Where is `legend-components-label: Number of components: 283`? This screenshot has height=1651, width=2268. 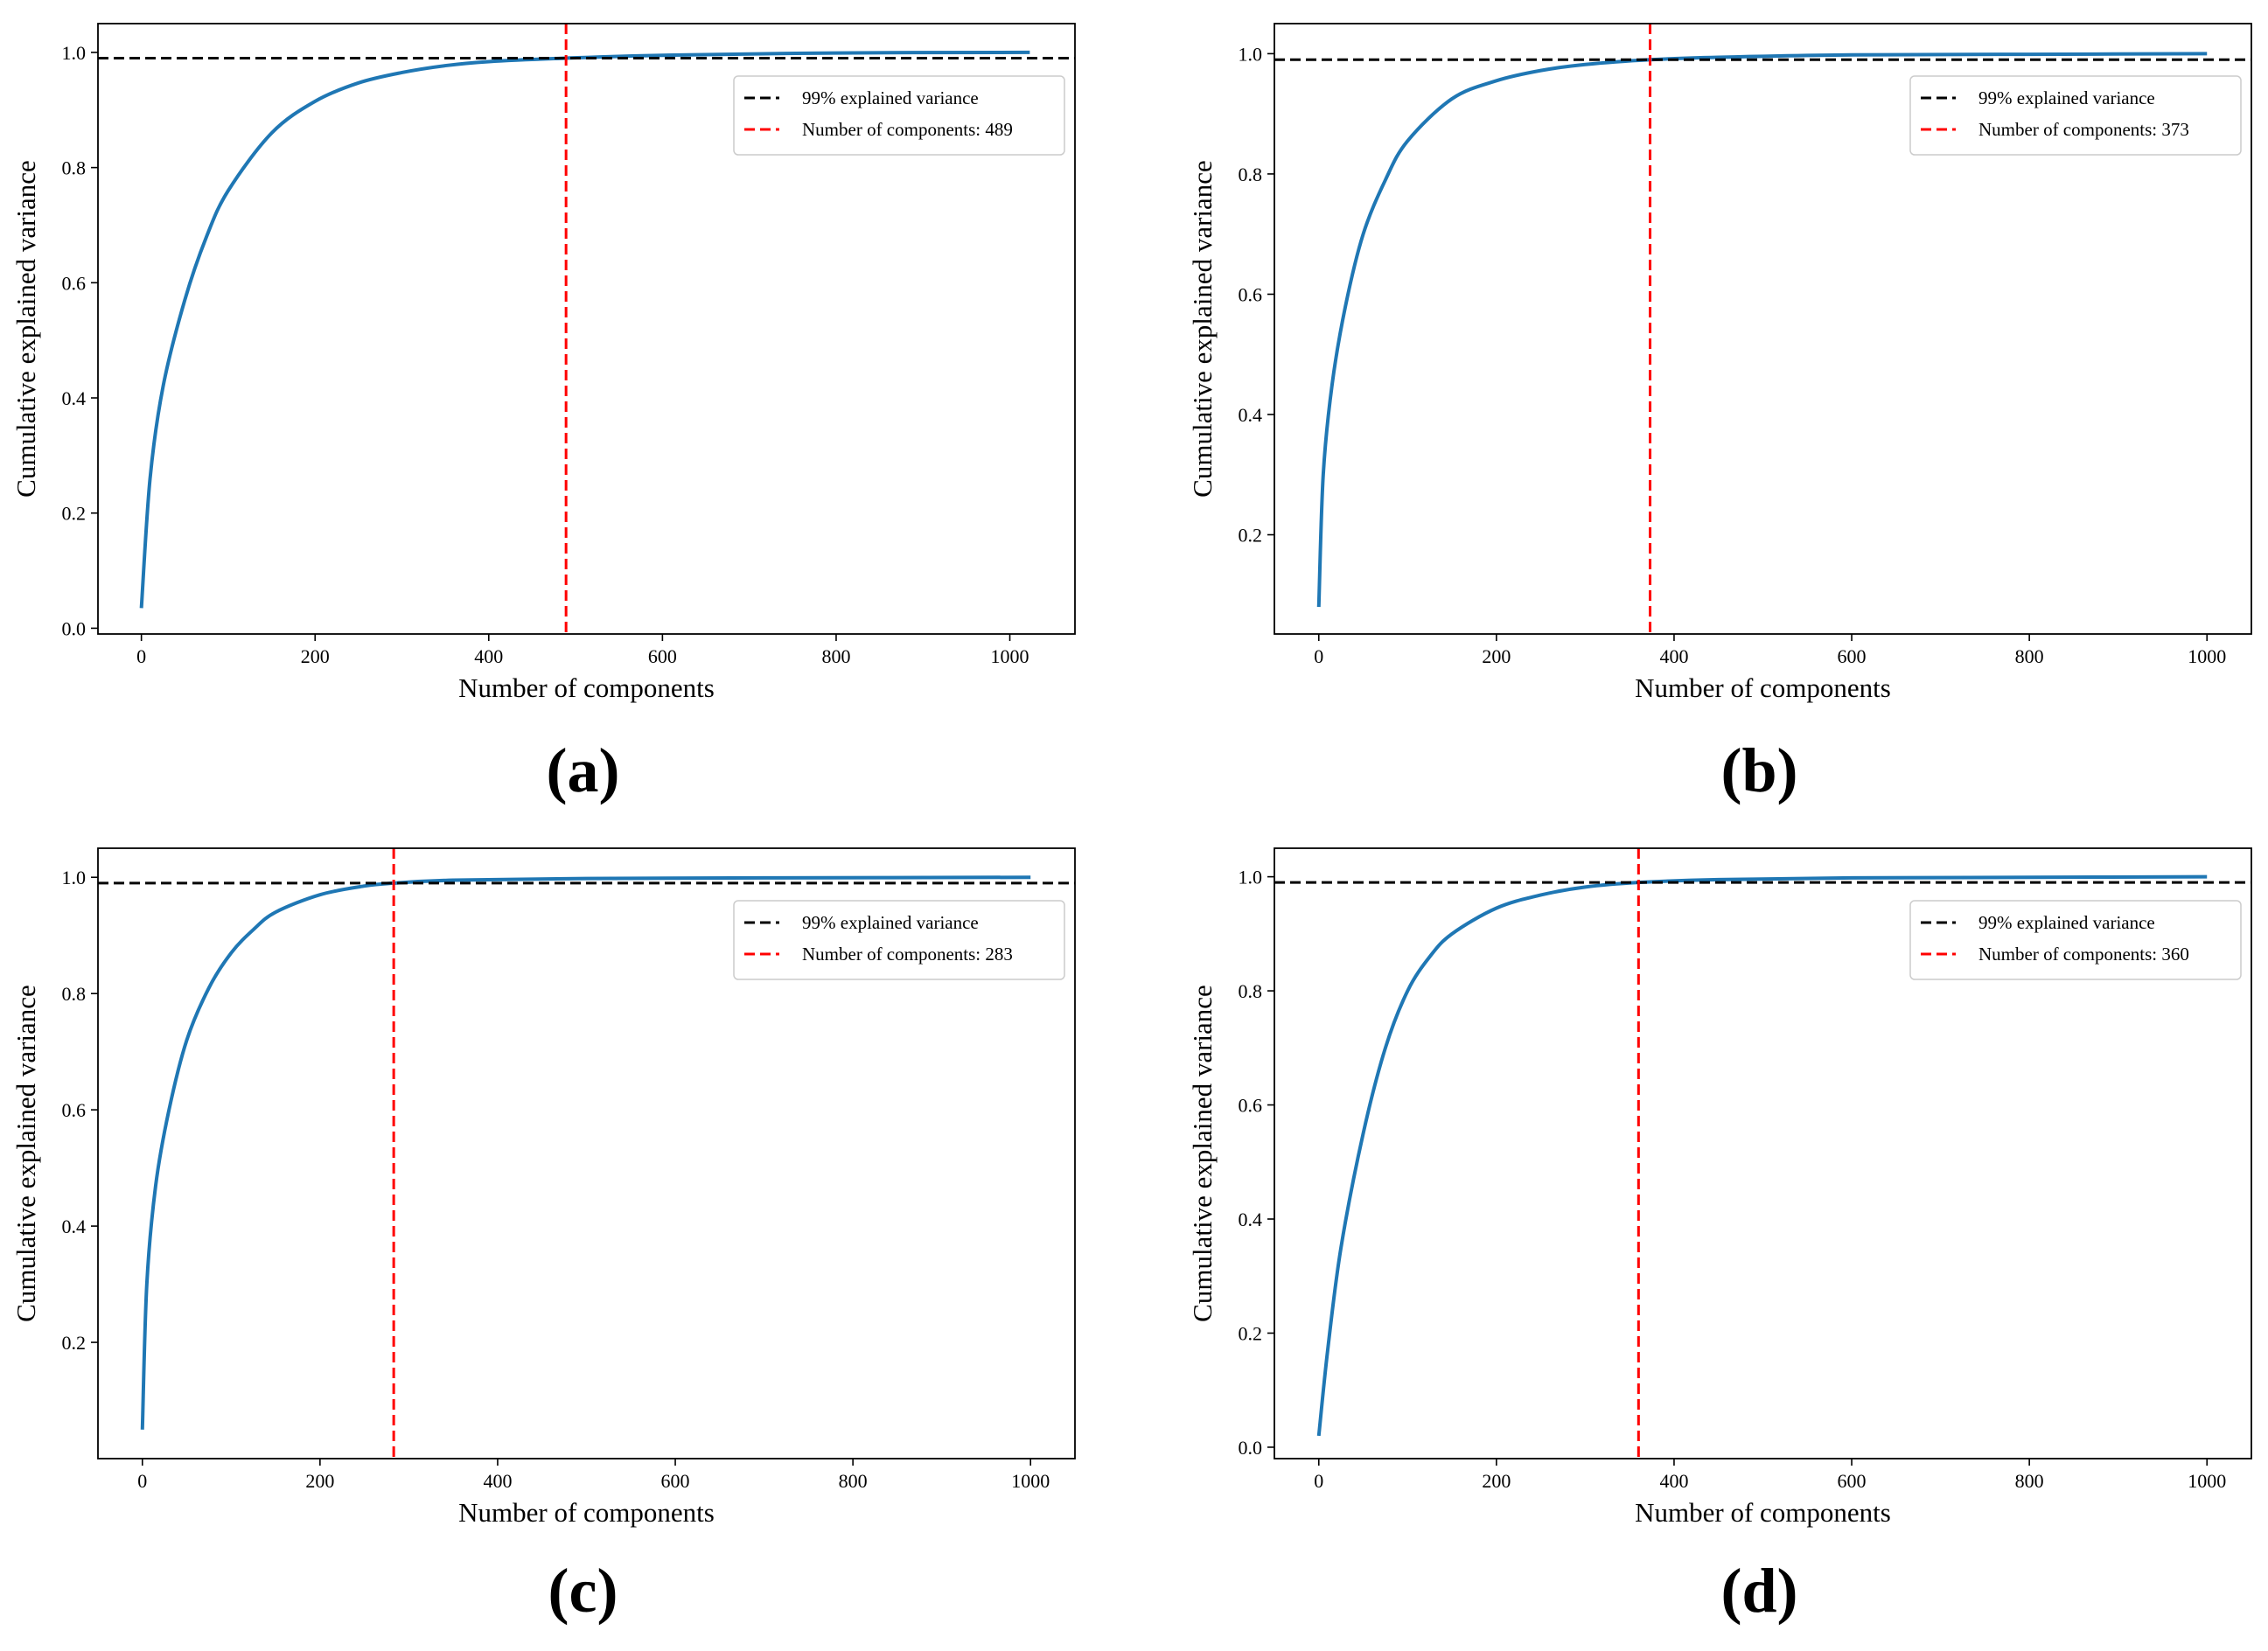 legend-components-label: Number of components: 283 is located at coordinates (907, 955).